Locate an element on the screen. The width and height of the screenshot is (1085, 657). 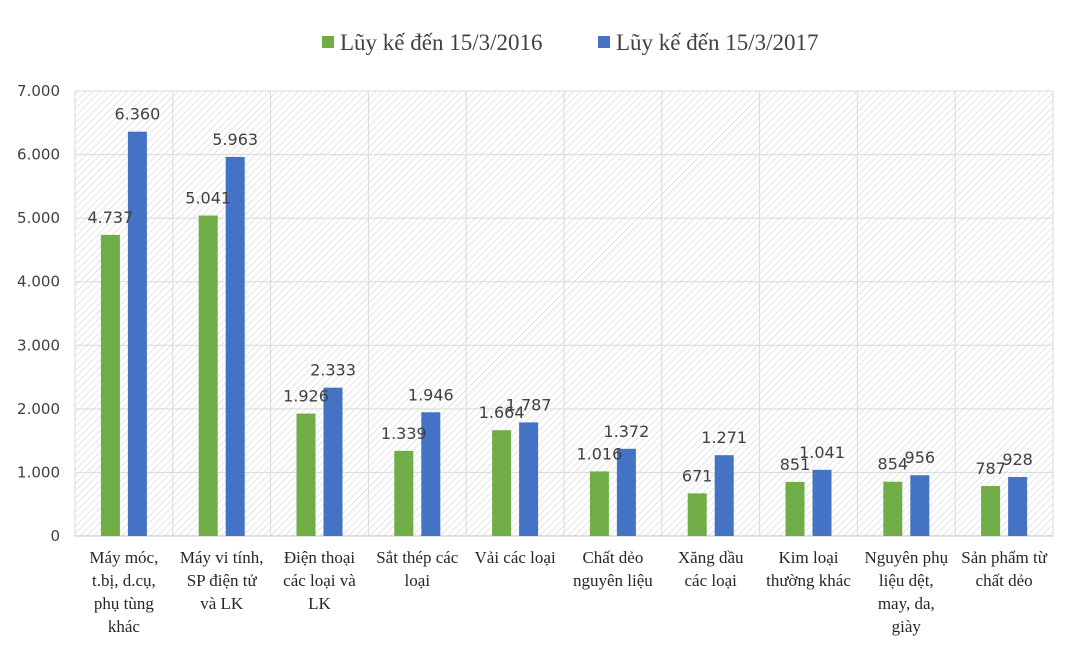
data-label: 1.372 is located at coordinates (626, 431).